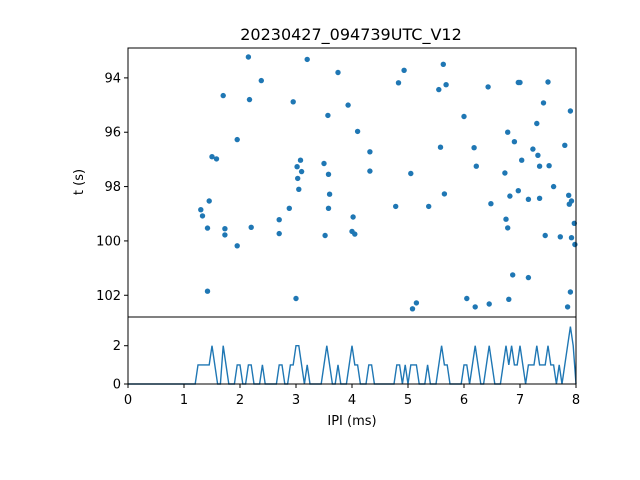  What do you see at coordinates (351, 421) in the screenshot?
I see `x-axis-label: IPI (ms)` at bounding box center [351, 421].